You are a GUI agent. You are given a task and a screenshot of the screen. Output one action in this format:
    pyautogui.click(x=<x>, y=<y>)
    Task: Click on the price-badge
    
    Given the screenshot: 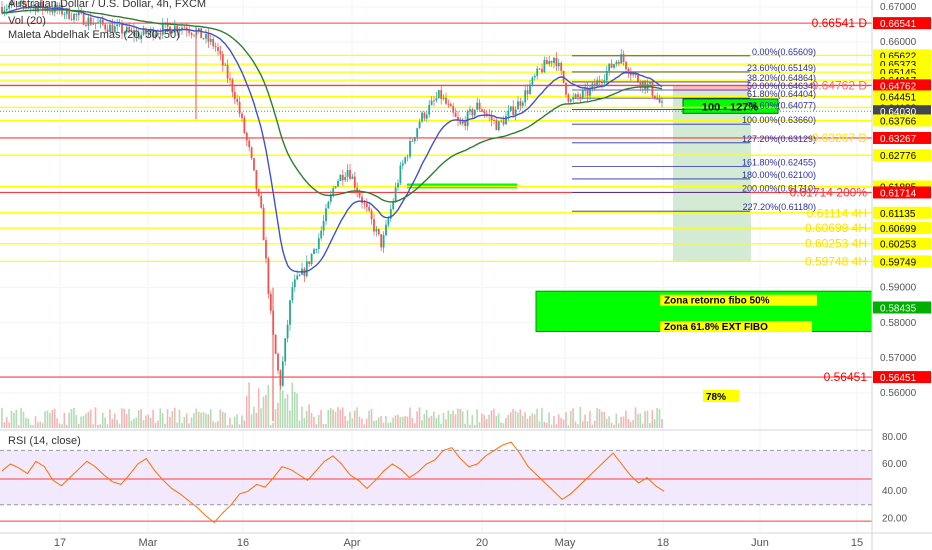 What is the action you would take?
    pyautogui.click(x=902, y=228)
    